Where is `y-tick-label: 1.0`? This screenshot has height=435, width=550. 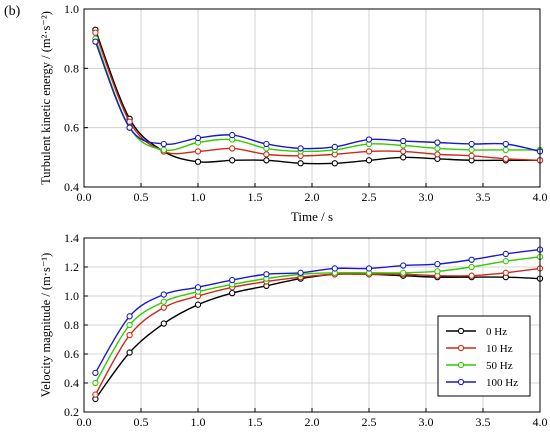 y-tick-label: 1.0 is located at coordinates (71, 9).